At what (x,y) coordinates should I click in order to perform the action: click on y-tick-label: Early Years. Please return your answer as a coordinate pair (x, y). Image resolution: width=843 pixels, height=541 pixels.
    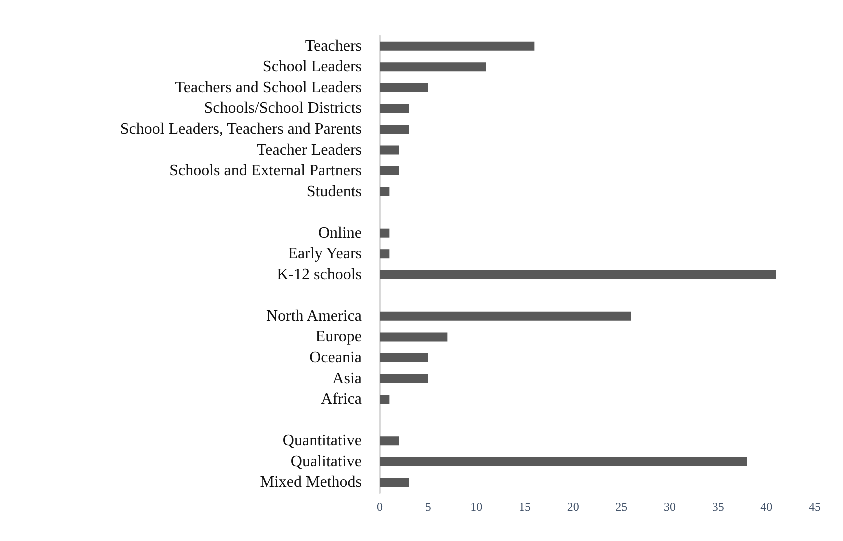
    Looking at the image, I should click on (325, 254).